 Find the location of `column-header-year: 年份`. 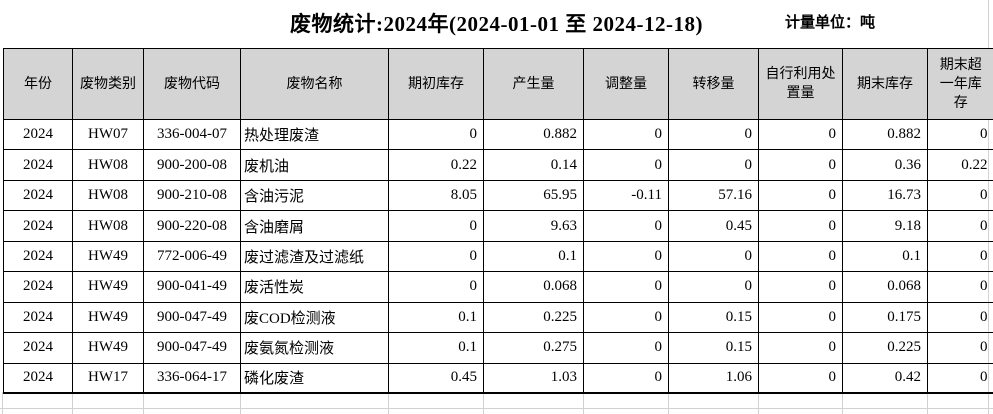

column-header-year: 年份 is located at coordinates (38, 84).